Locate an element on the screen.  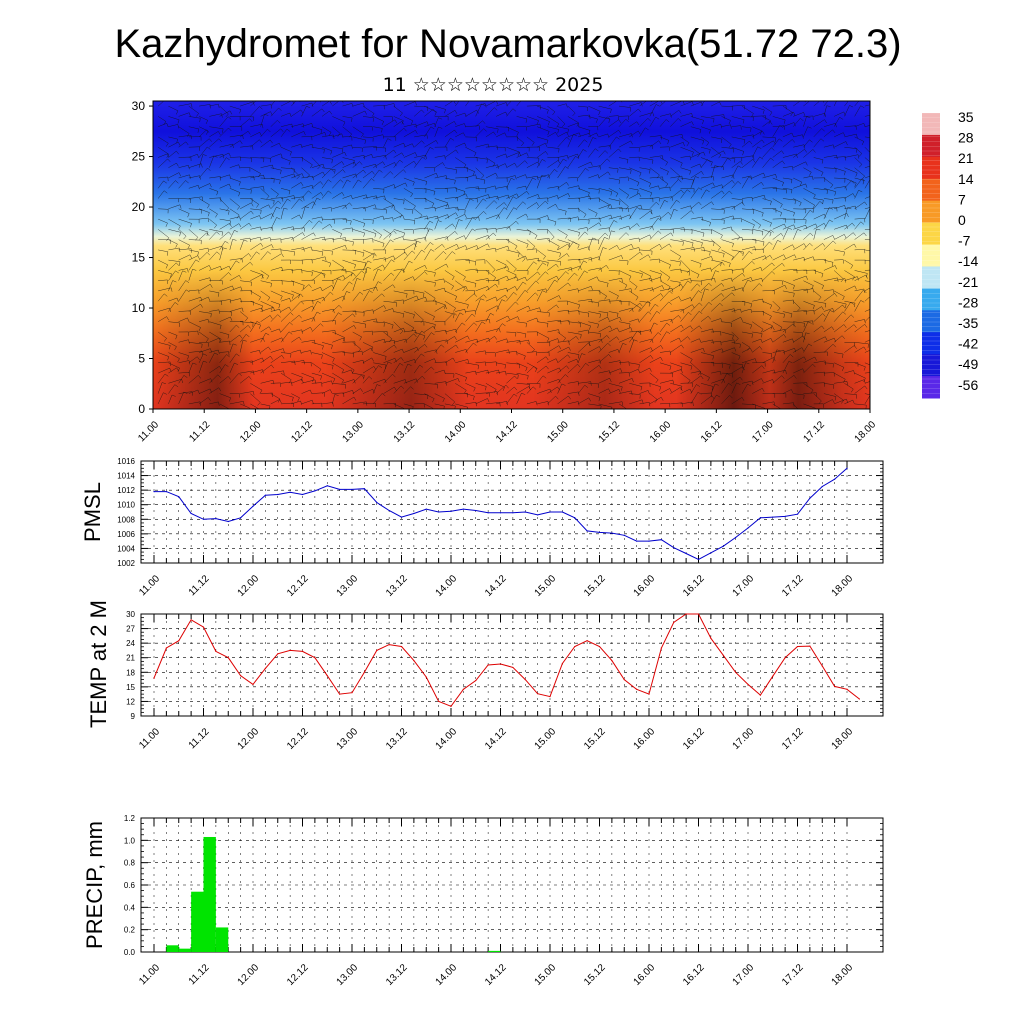
y-tick-label: 5 is located at coordinates (141, 359).